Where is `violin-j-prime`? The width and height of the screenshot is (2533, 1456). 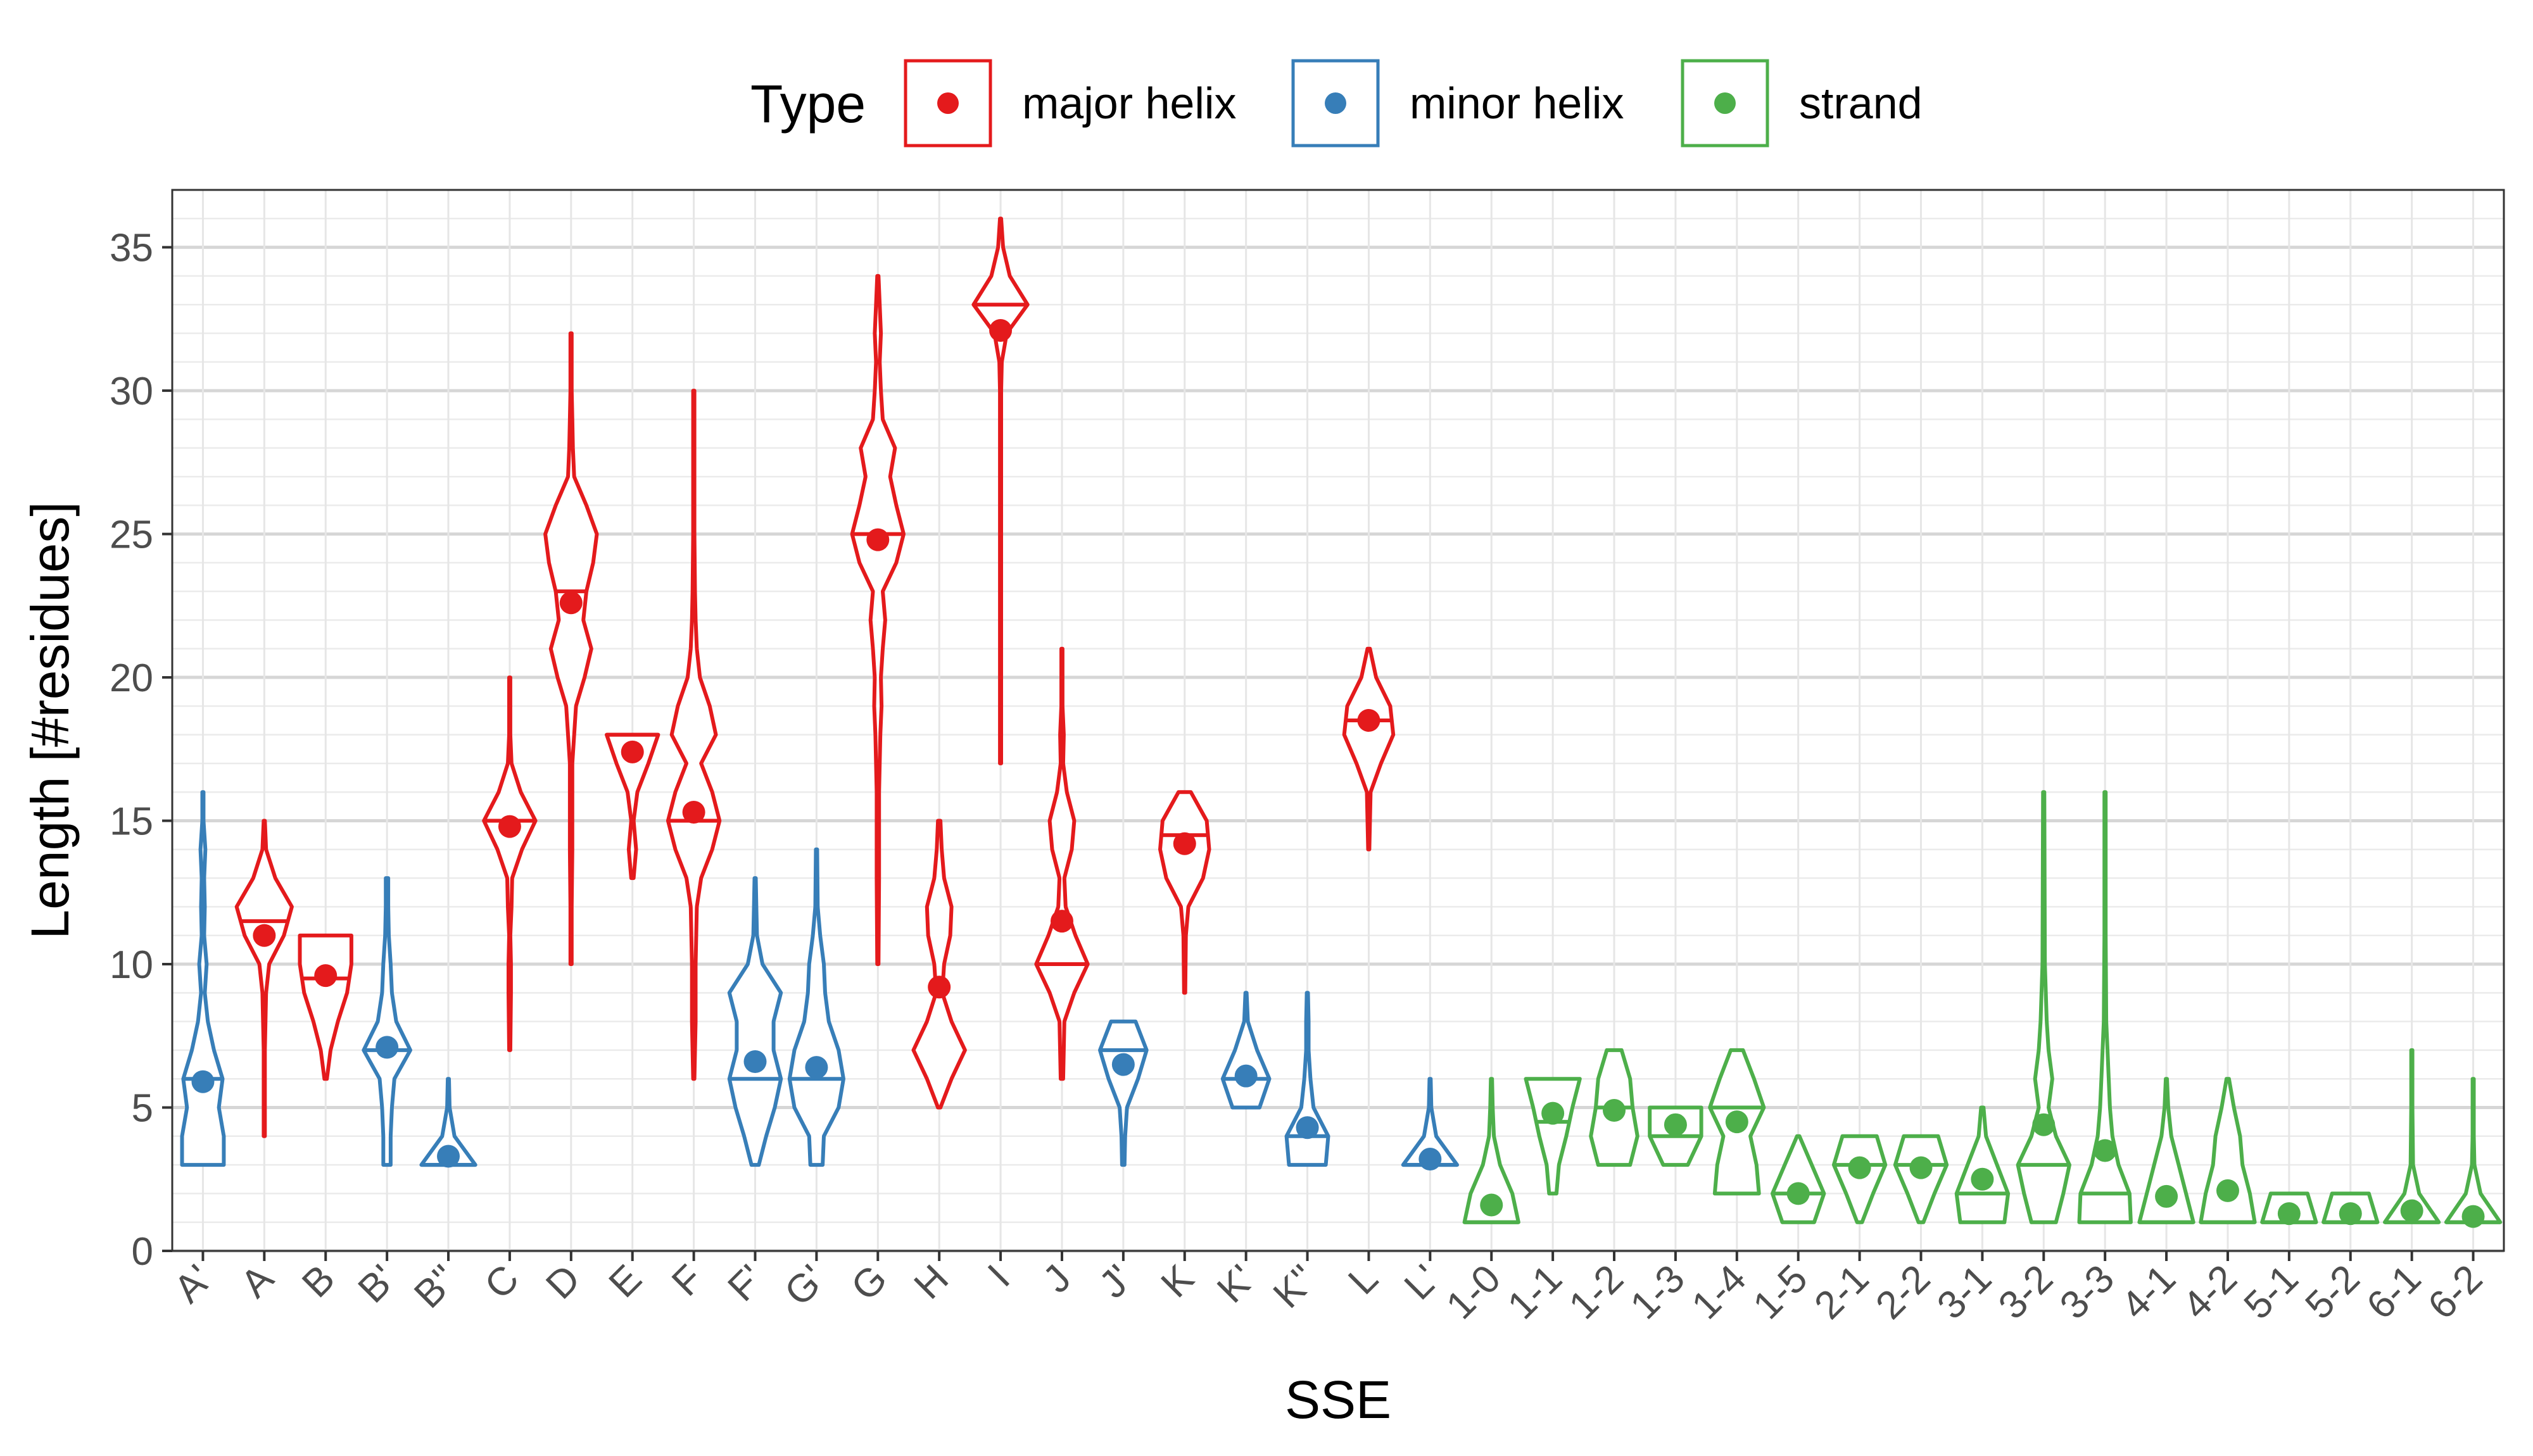 violin-j-prime is located at coordinates (1123, 1093).